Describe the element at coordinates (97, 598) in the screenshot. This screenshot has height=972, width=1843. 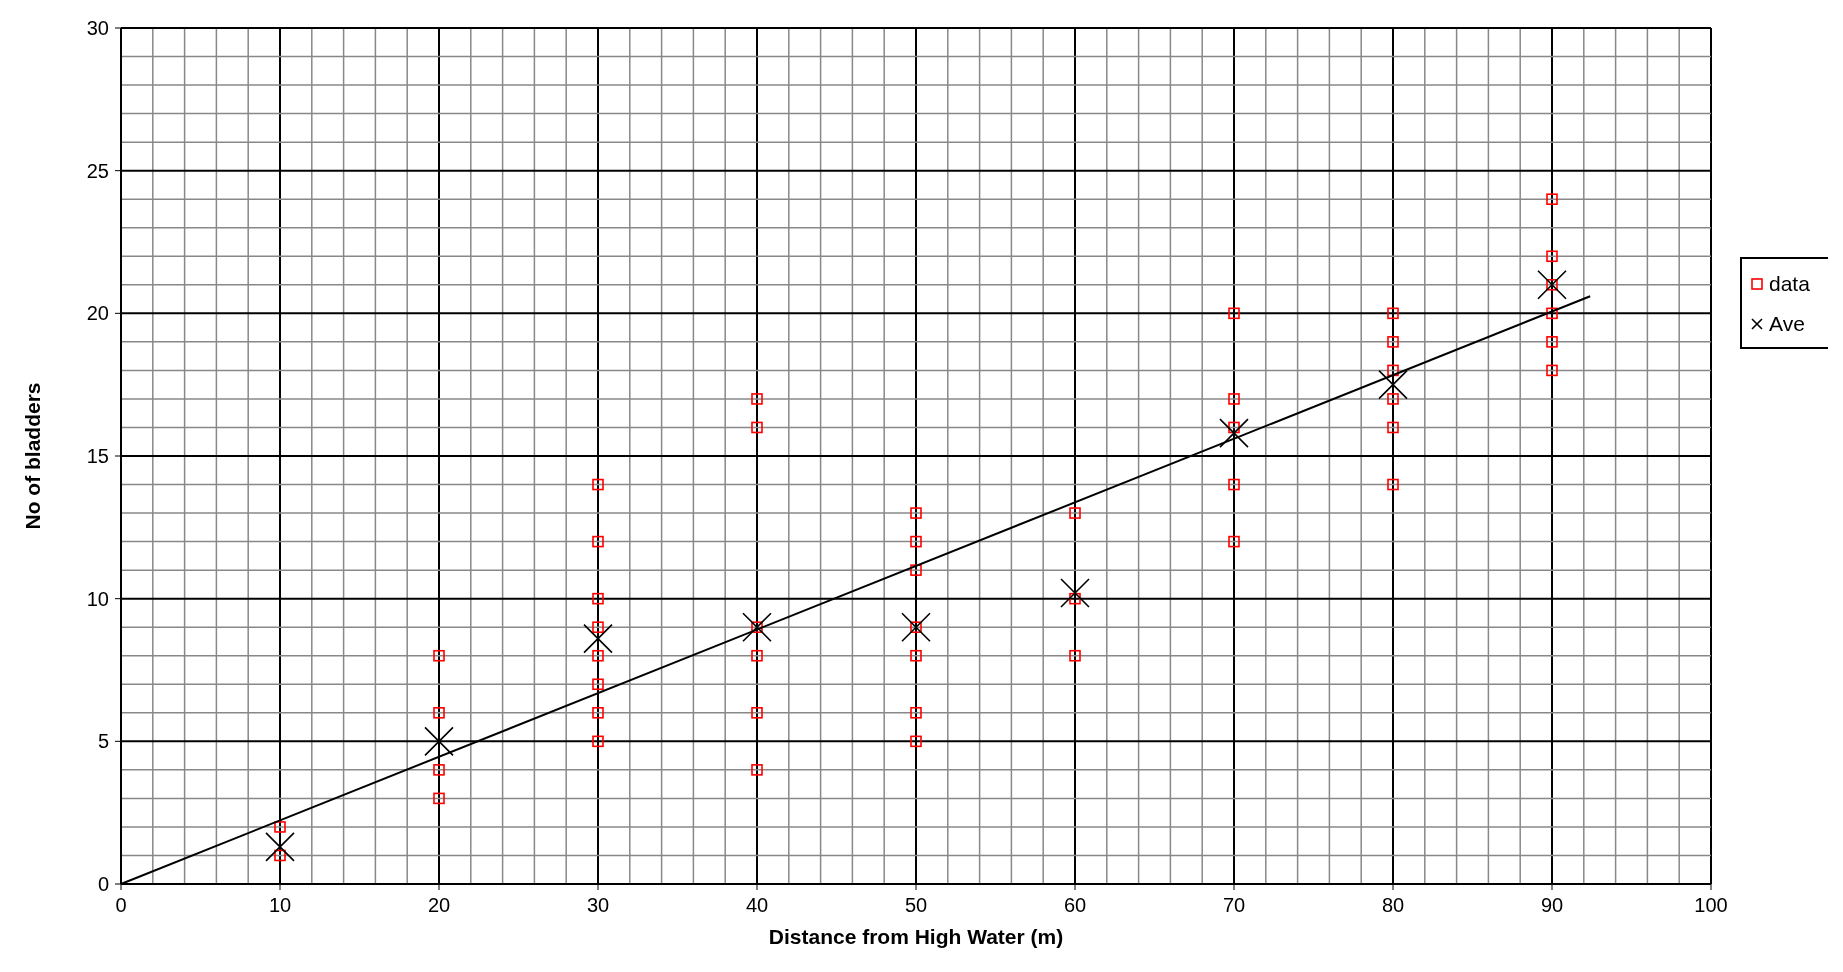
I see `y-tick-label: 10` at that location.